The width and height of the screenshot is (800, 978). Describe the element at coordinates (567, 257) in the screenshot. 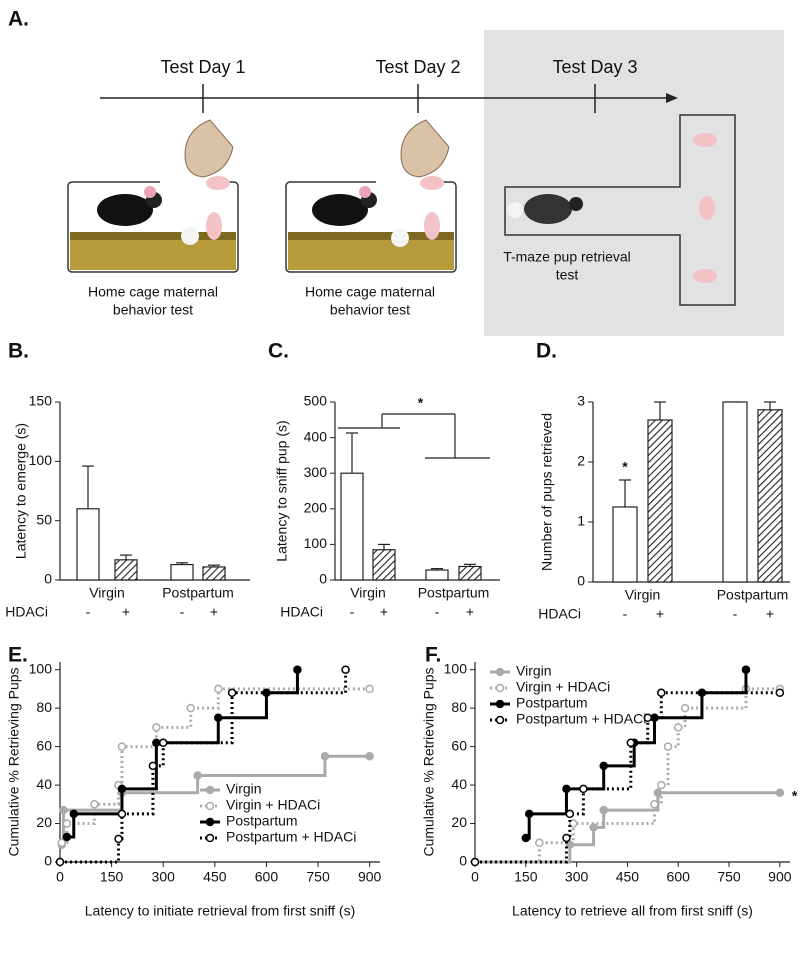

I see `caption: T-maze pup retrieval` at that location.